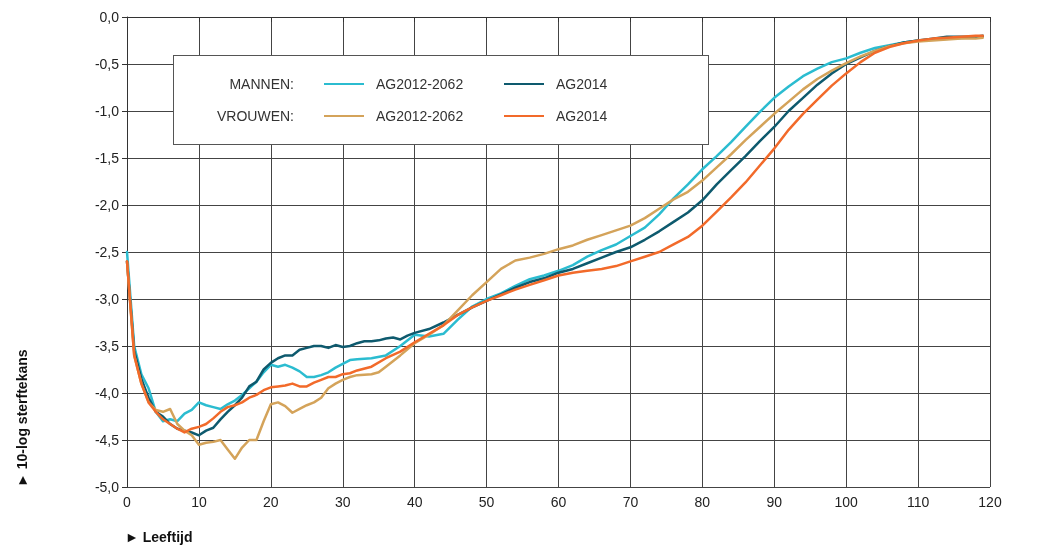 This screenshot has height=557, width=1037. Describe the element at coordinates (107, 205) in the screenshot. I see `y-tick-label: -2,0` at that location.